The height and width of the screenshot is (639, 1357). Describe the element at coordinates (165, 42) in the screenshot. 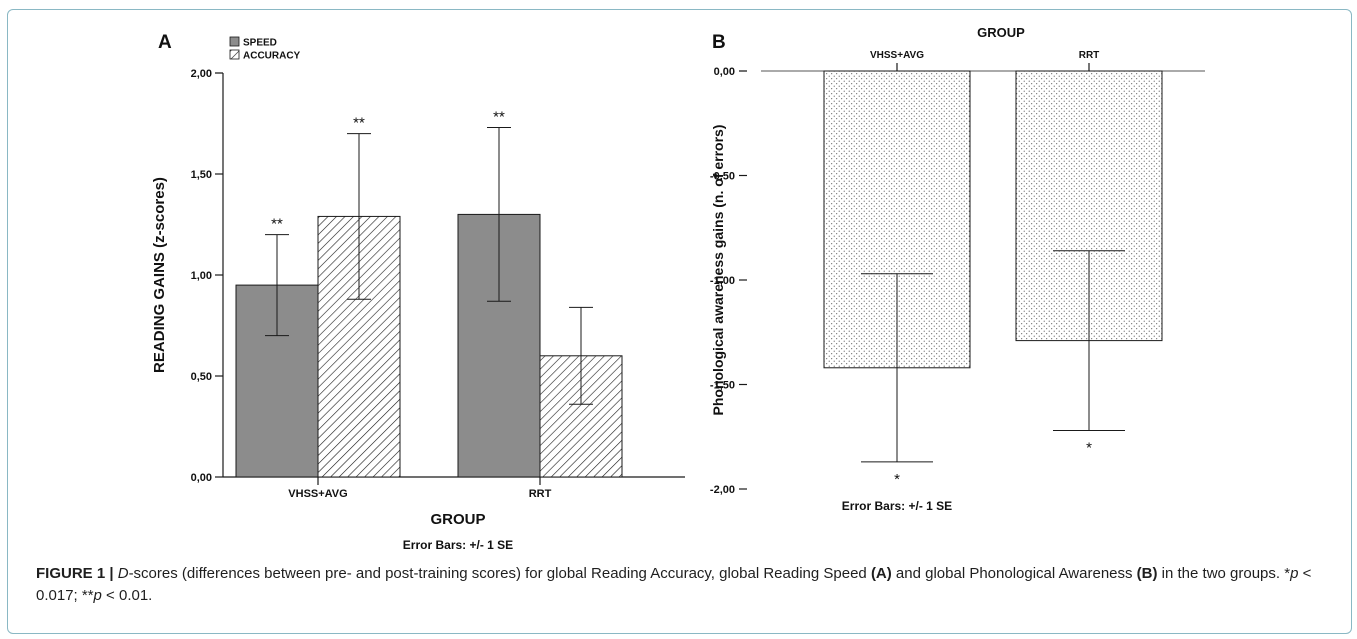

I see `panel-label: A` at that location.